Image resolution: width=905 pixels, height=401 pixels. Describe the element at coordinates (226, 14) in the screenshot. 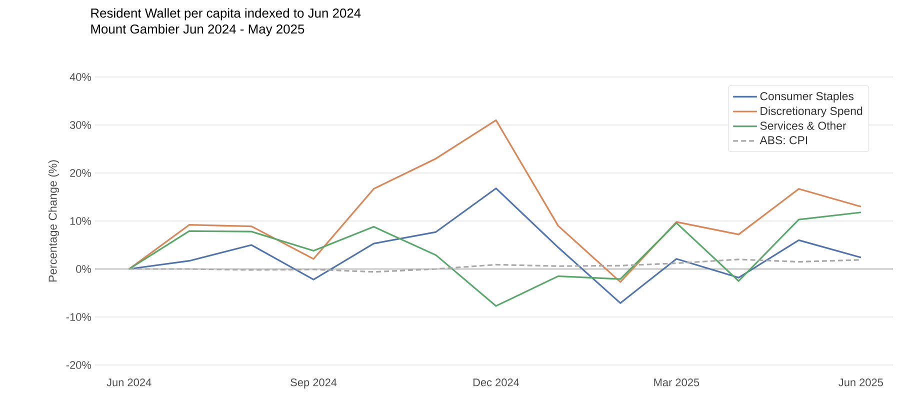

I see `chart-title: Resident Wallet per capita indexed to Jun 2024` at that location.